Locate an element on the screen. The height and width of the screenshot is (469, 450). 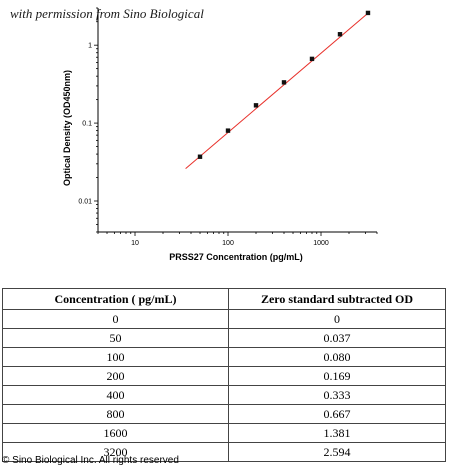
table-cell-od: 0.080 is located at coordinates (337, 357).